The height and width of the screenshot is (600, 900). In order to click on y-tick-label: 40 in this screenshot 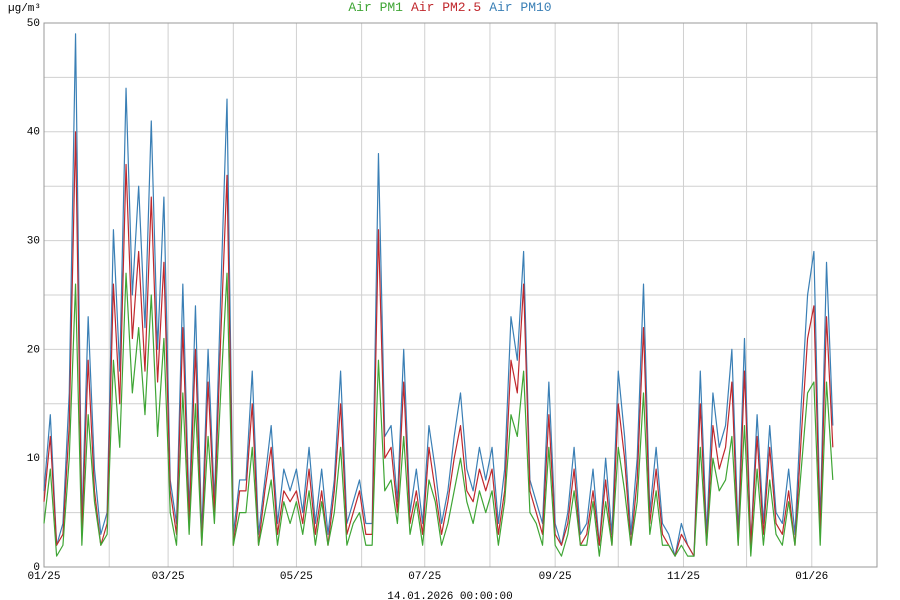, I will do `click(33, 133)`.